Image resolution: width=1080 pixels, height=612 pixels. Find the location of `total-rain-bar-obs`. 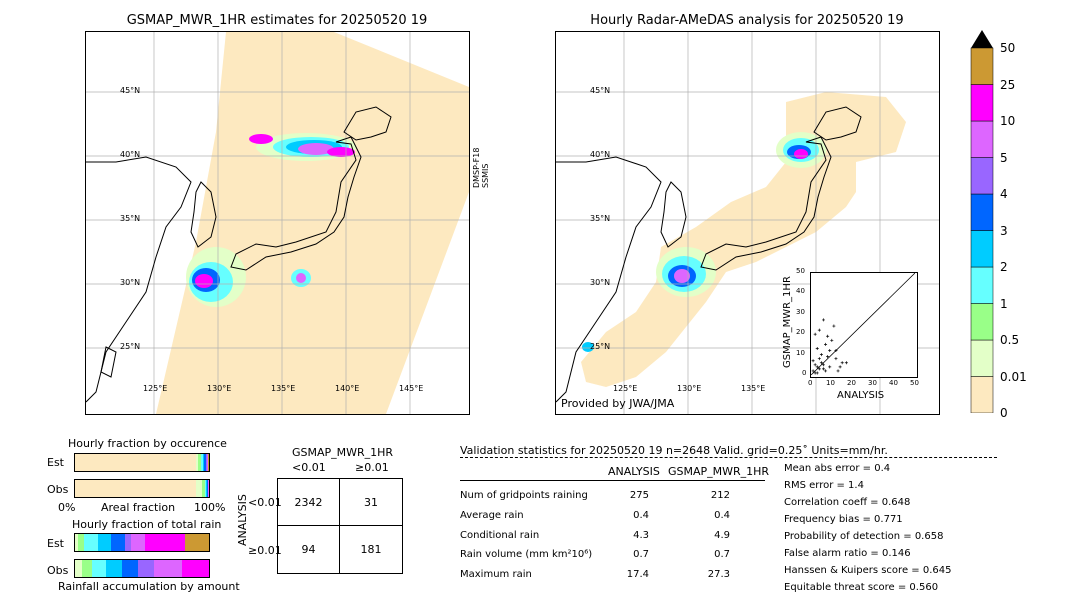

total-rain-bar-obs is located at coordinates (142, 568).